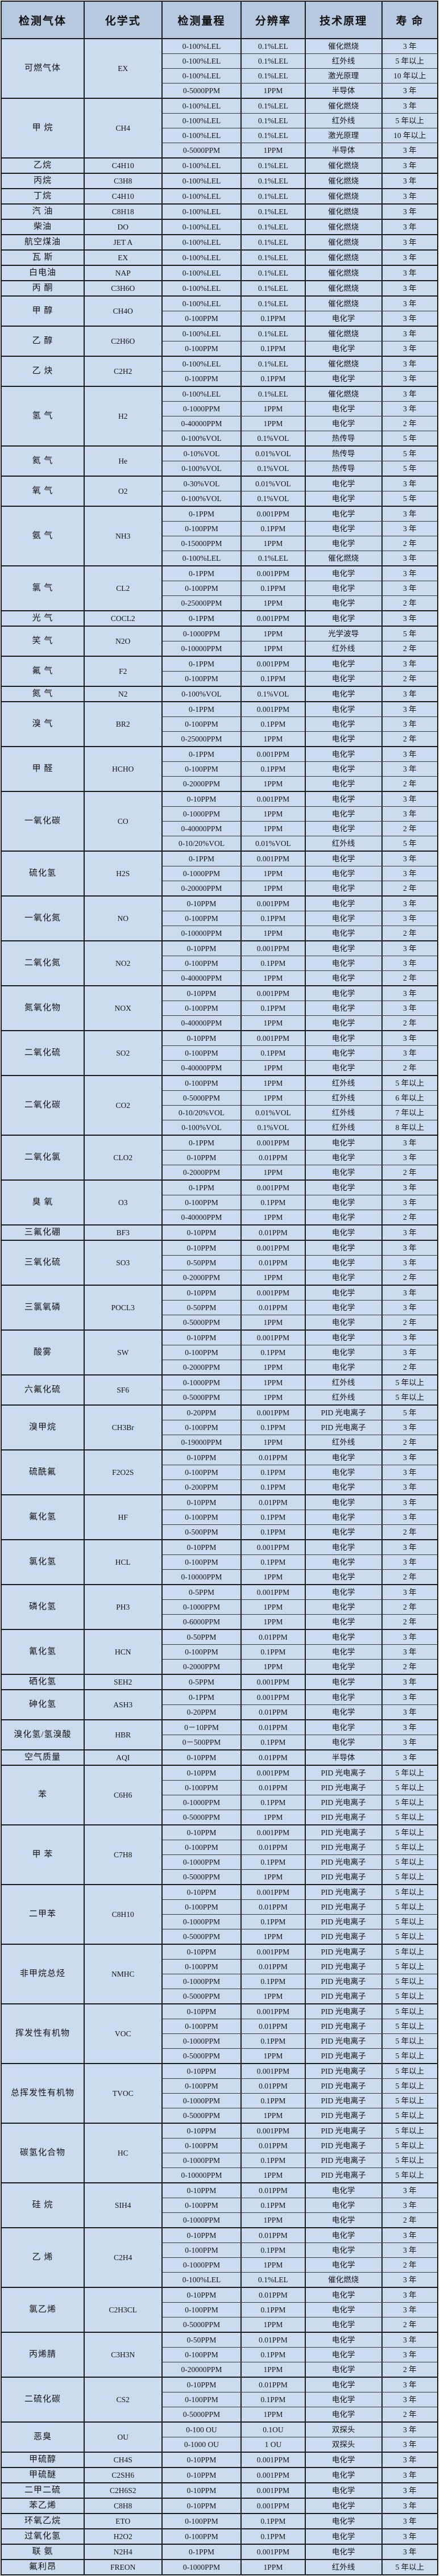 The width and height of the screenshot is (440, 2576). What do you see at coordinates (43, 461) in the screenshot?
I see `gas-name-cell: 氦 气` at bounding box center [43, 461].